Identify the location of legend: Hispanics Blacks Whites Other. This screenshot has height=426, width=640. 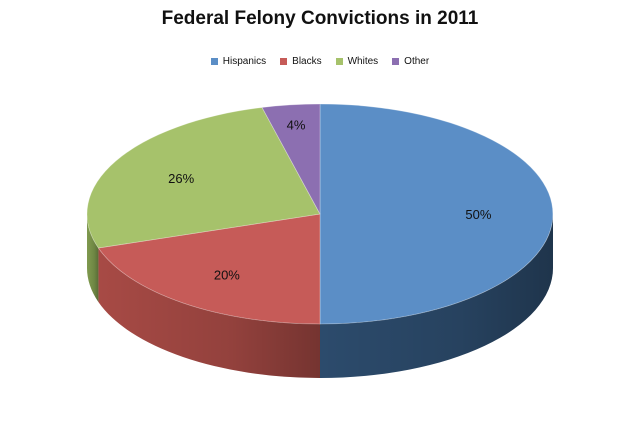
(320, 61).